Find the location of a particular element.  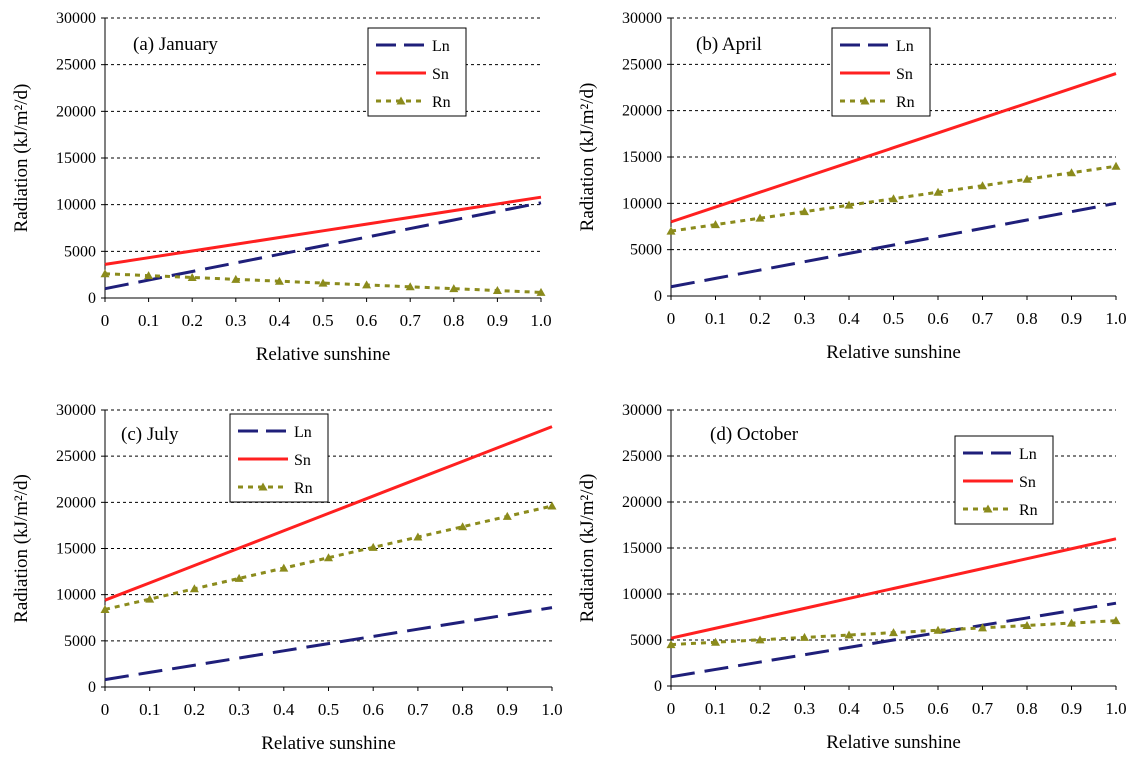

x-tick-label: 0.8 is located at coordinates (453, 320).